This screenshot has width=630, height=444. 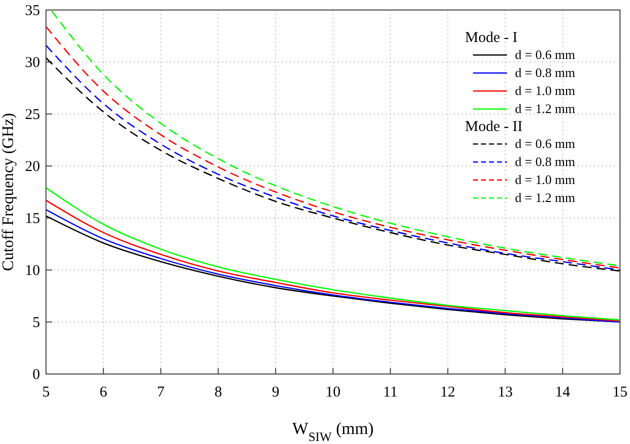 What do you see at coordinates (8, 192) in the screenshot?
I see `y-axis-title: Cutoff Frequency (GHz)` at bounding box center [8, 192].